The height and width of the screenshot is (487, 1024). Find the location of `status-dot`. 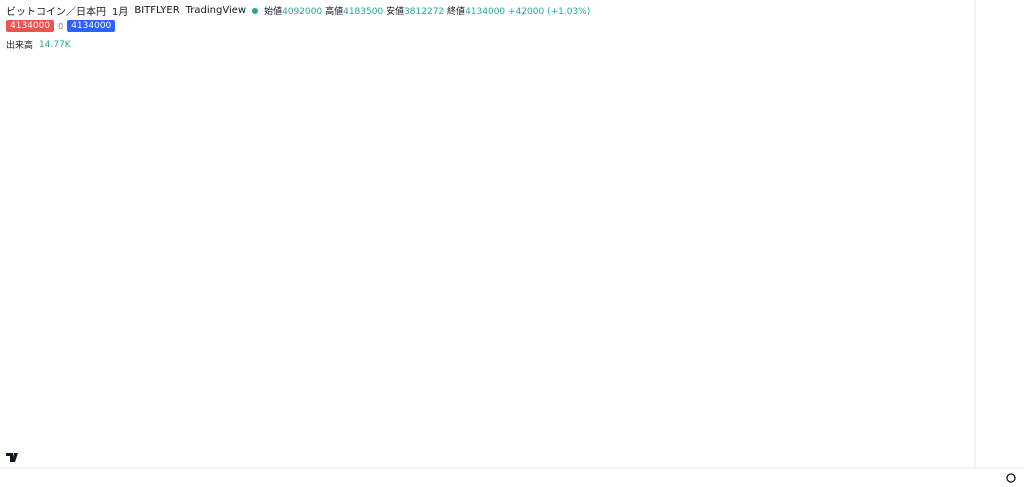

status-dot is located at coordinates (255, 10).